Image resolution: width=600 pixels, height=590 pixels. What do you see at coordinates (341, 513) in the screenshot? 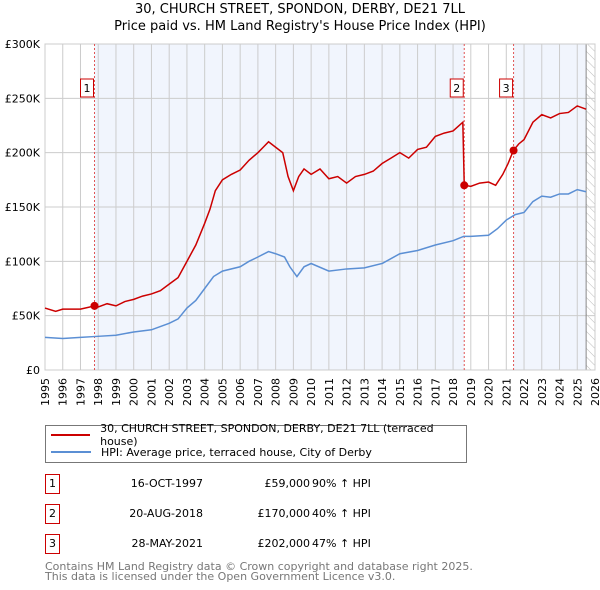
I see `sale-hpi: 40% ↑ HPI` at bounding box center [341, 513].